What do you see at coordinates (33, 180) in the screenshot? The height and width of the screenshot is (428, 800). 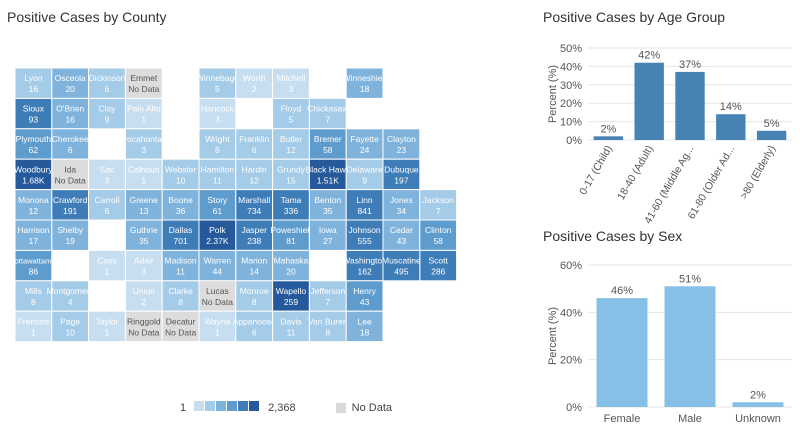 I see `county-value-woodbury: 1.68K` at bounding box center [33, 180].